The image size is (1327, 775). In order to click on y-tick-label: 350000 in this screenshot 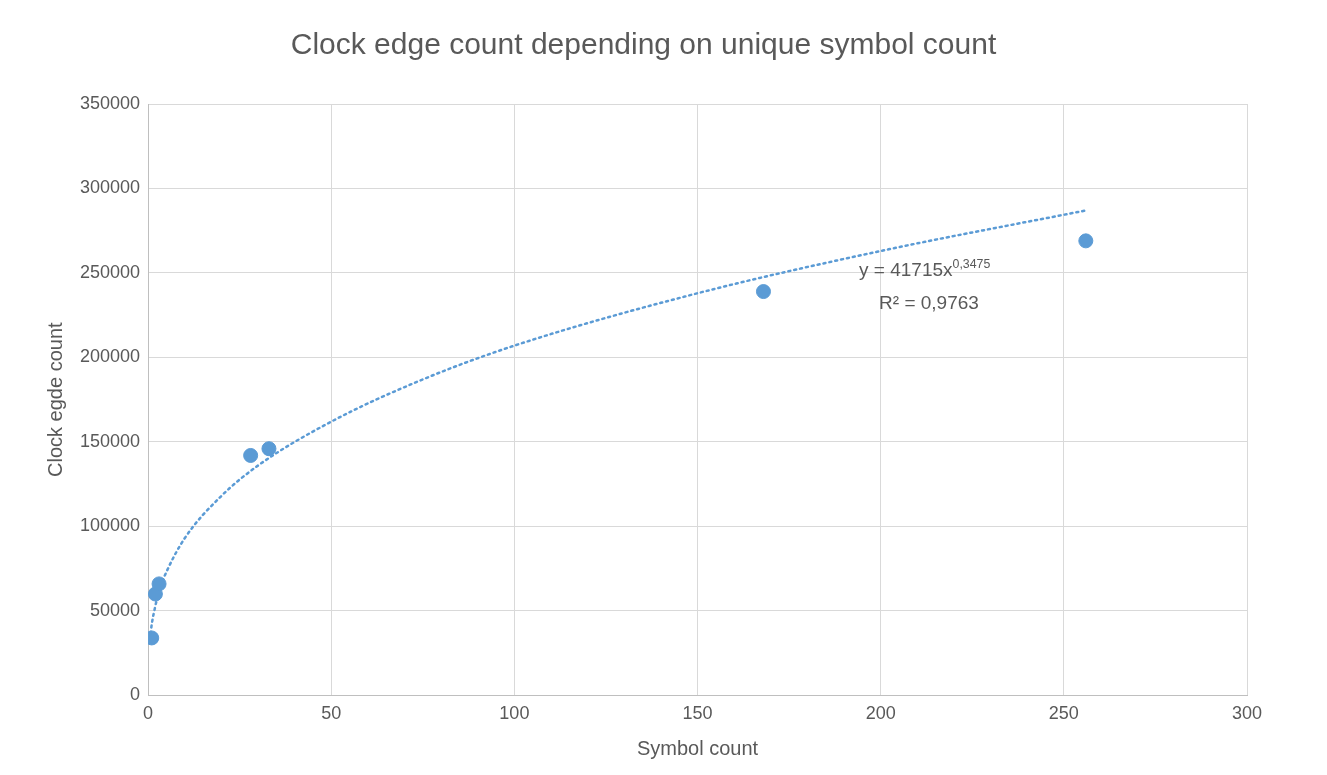, I will do `click(110, 102)`.